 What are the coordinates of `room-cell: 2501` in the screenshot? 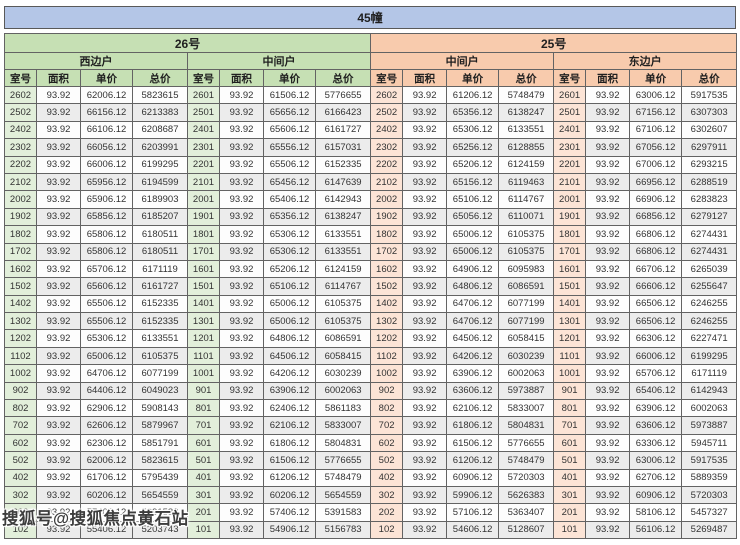 It's located at (570, 112).